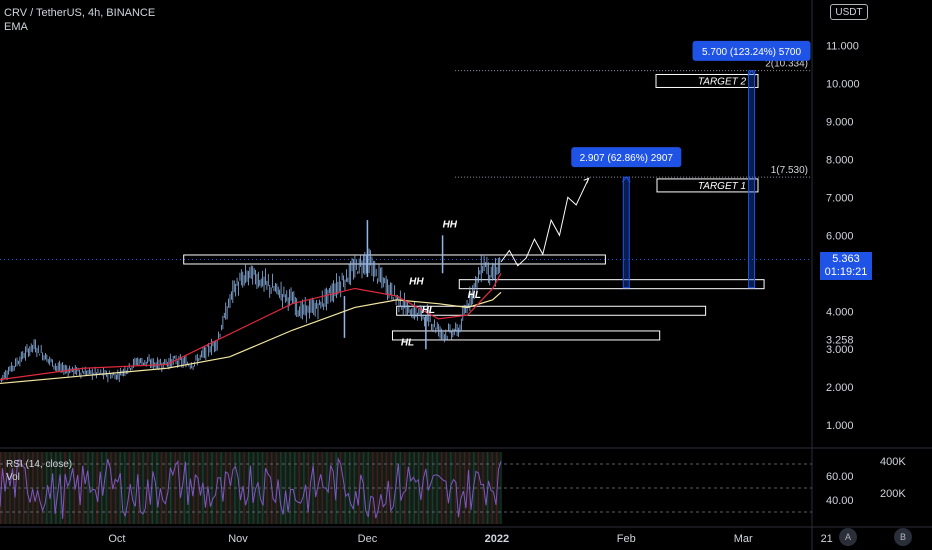  What do you see at coordinates (840, 340) in the screenshot?
I see `y-tick-label-low: 3.258` at bounding box center [840, 340].